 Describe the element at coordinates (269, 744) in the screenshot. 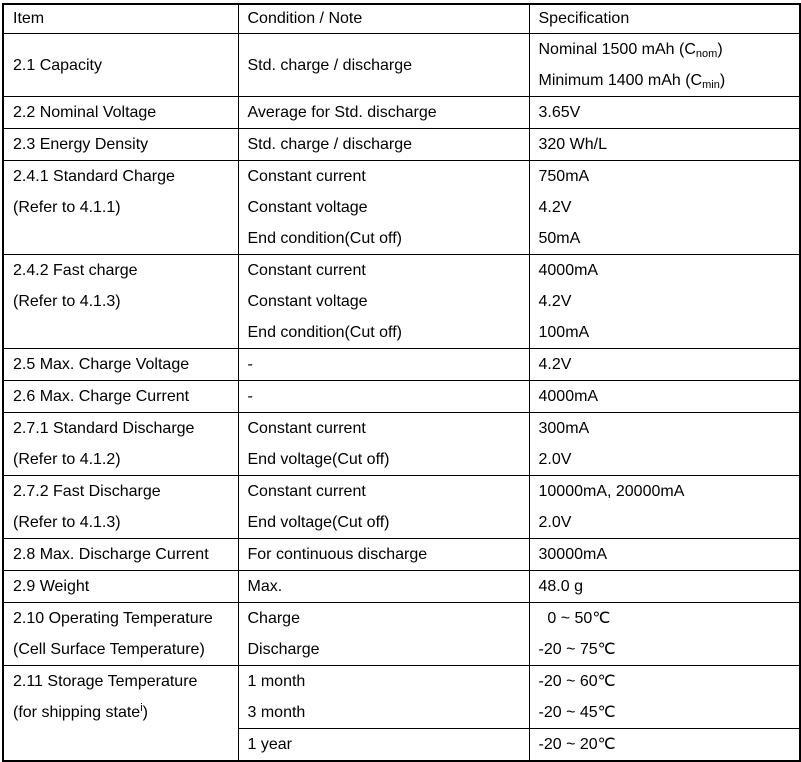

I see `cell-line: 1 year` at that location.